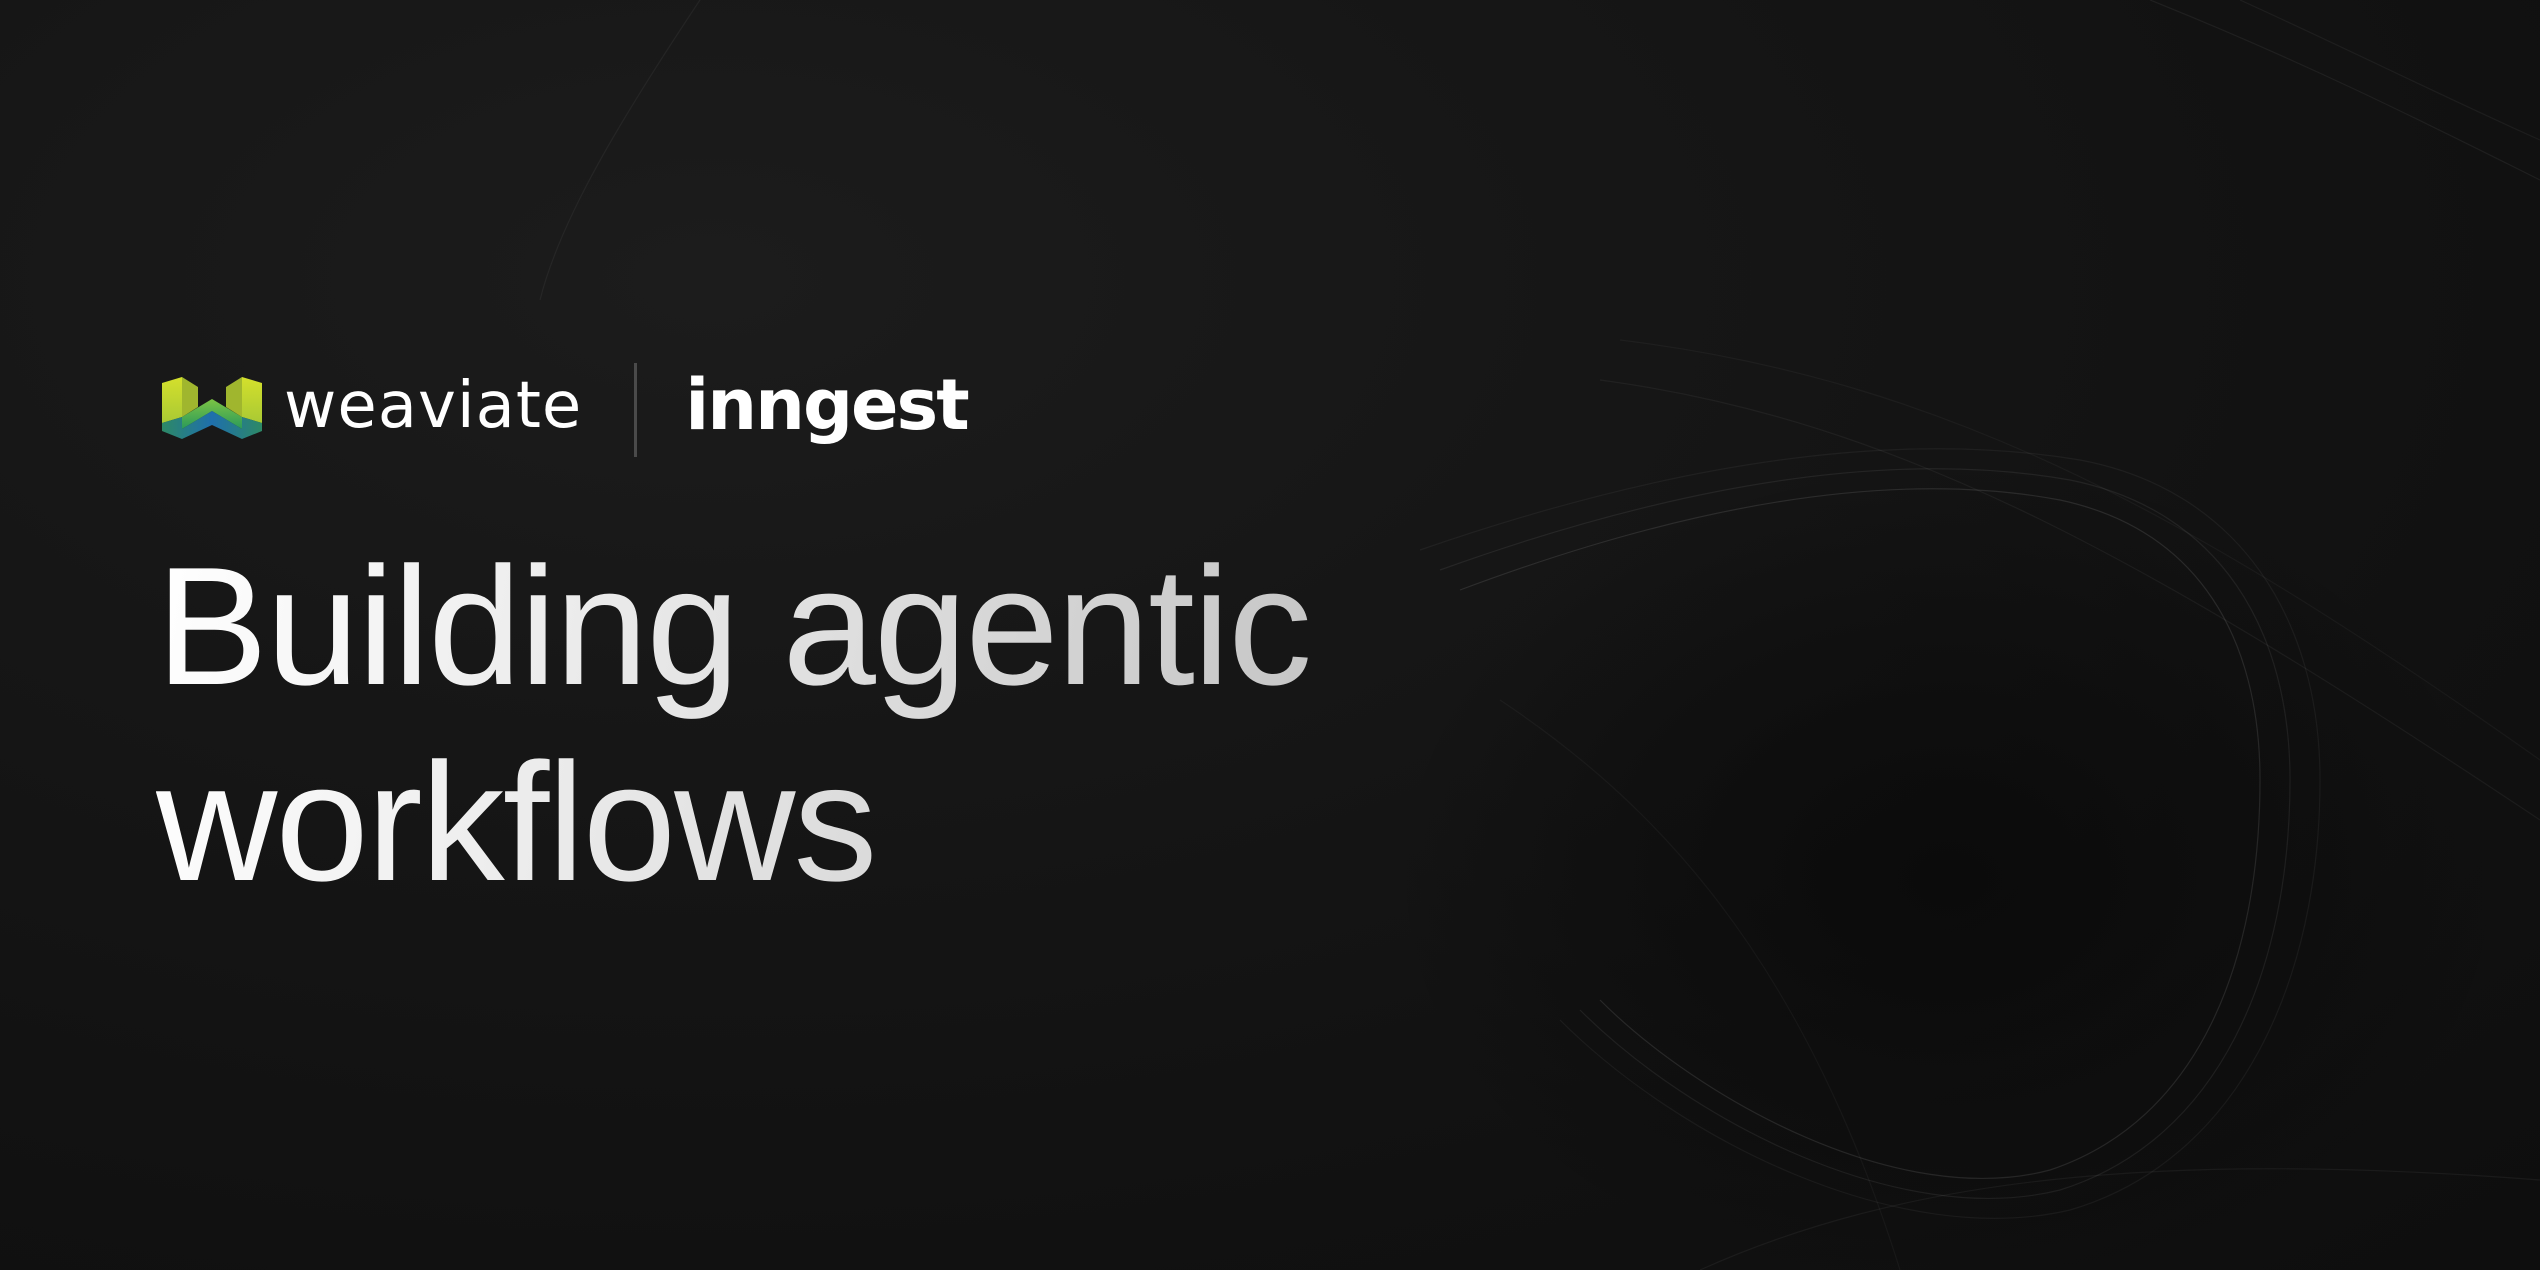 The height and width of the screenshot is (1270, 2540). I want to click on headline-line-2: workflows, so click(516, 822).